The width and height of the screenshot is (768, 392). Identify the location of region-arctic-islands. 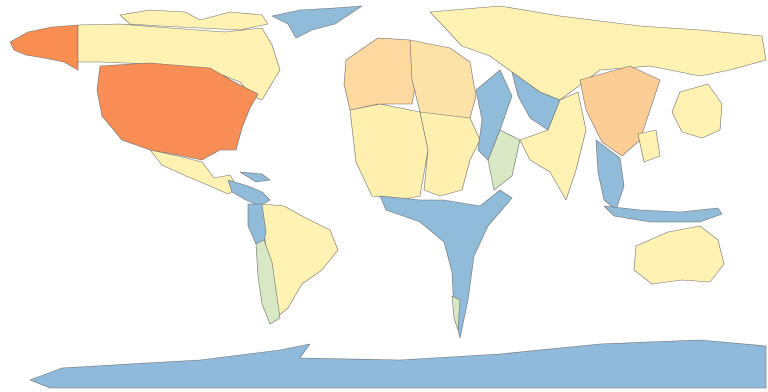
(194, 20).